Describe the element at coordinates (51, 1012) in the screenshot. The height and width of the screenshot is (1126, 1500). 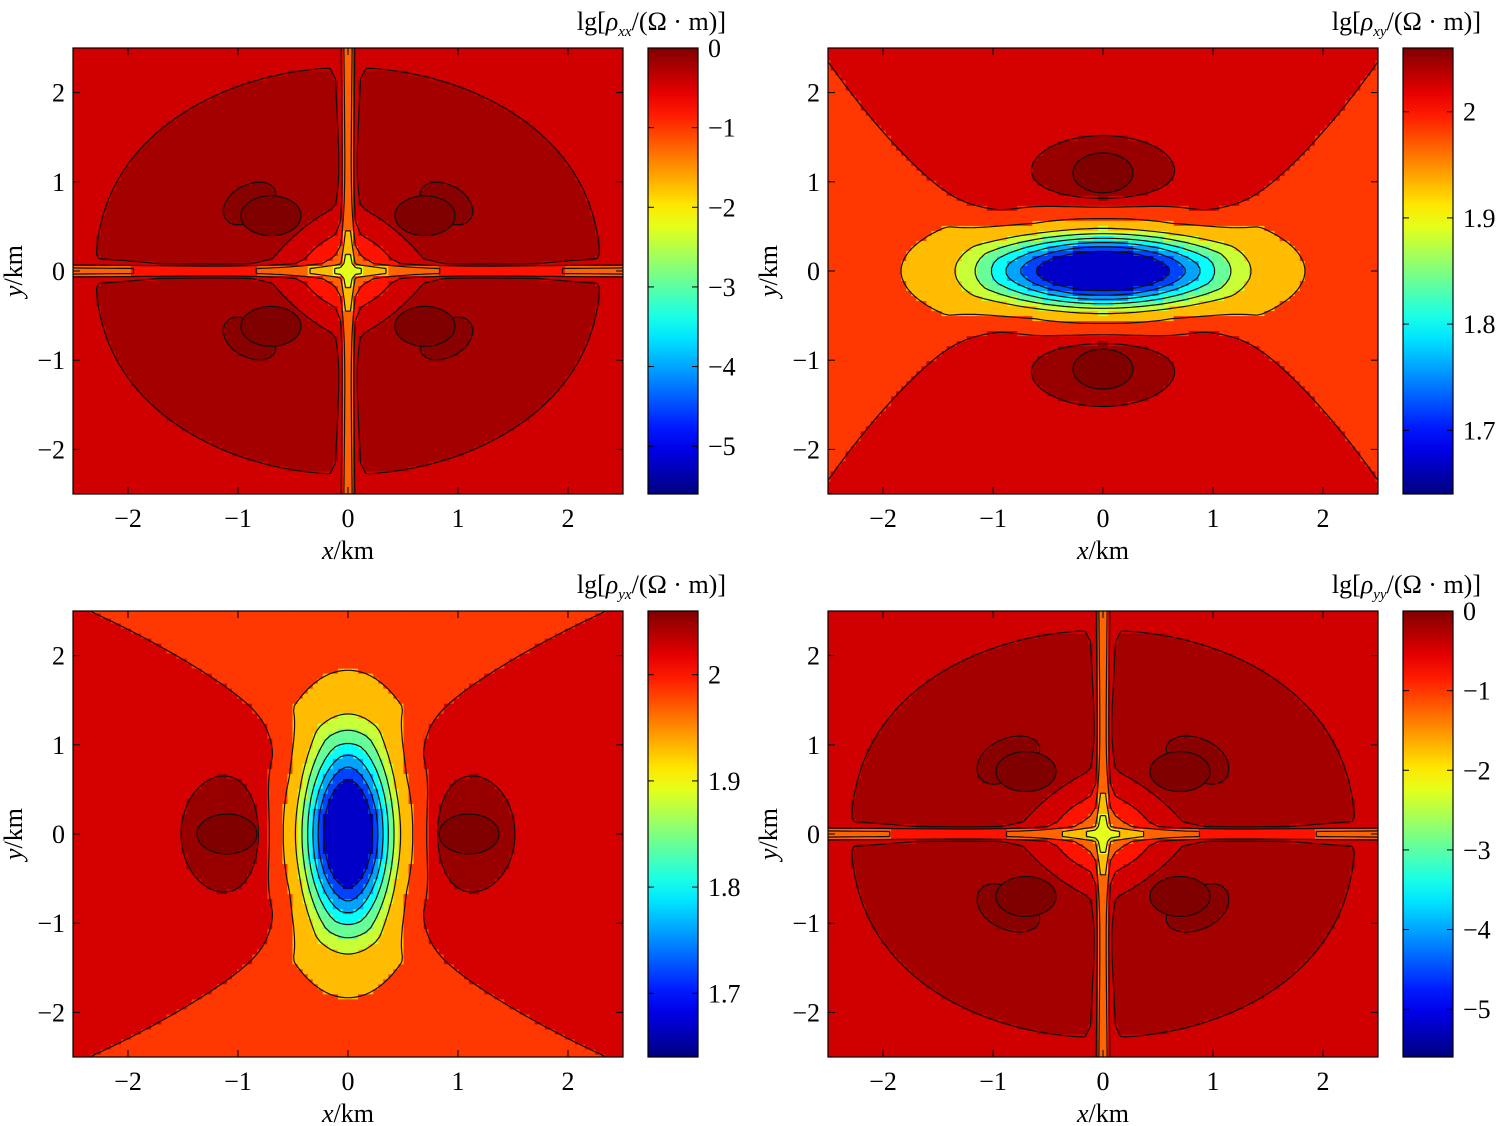
I see `y-tick-label: −2` at that location.